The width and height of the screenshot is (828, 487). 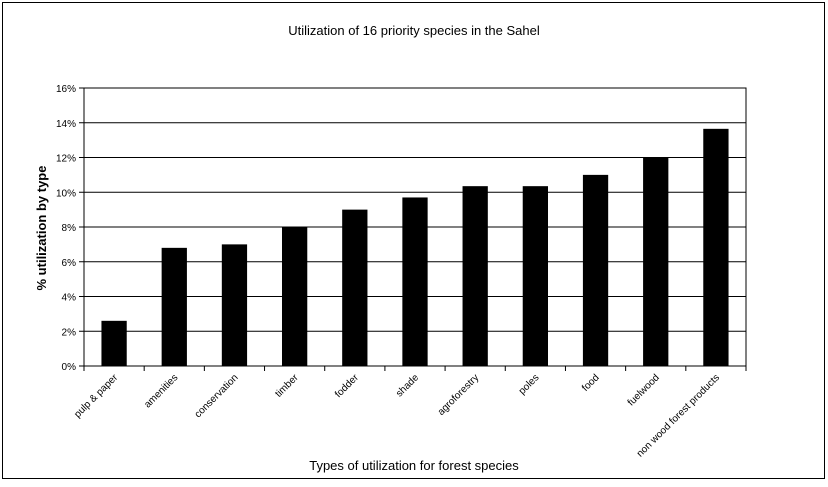 What do you see at coordinates (69, 263) in the screenshot?
I see `y-tick-label: 6%` at bounding box center [69, 263].